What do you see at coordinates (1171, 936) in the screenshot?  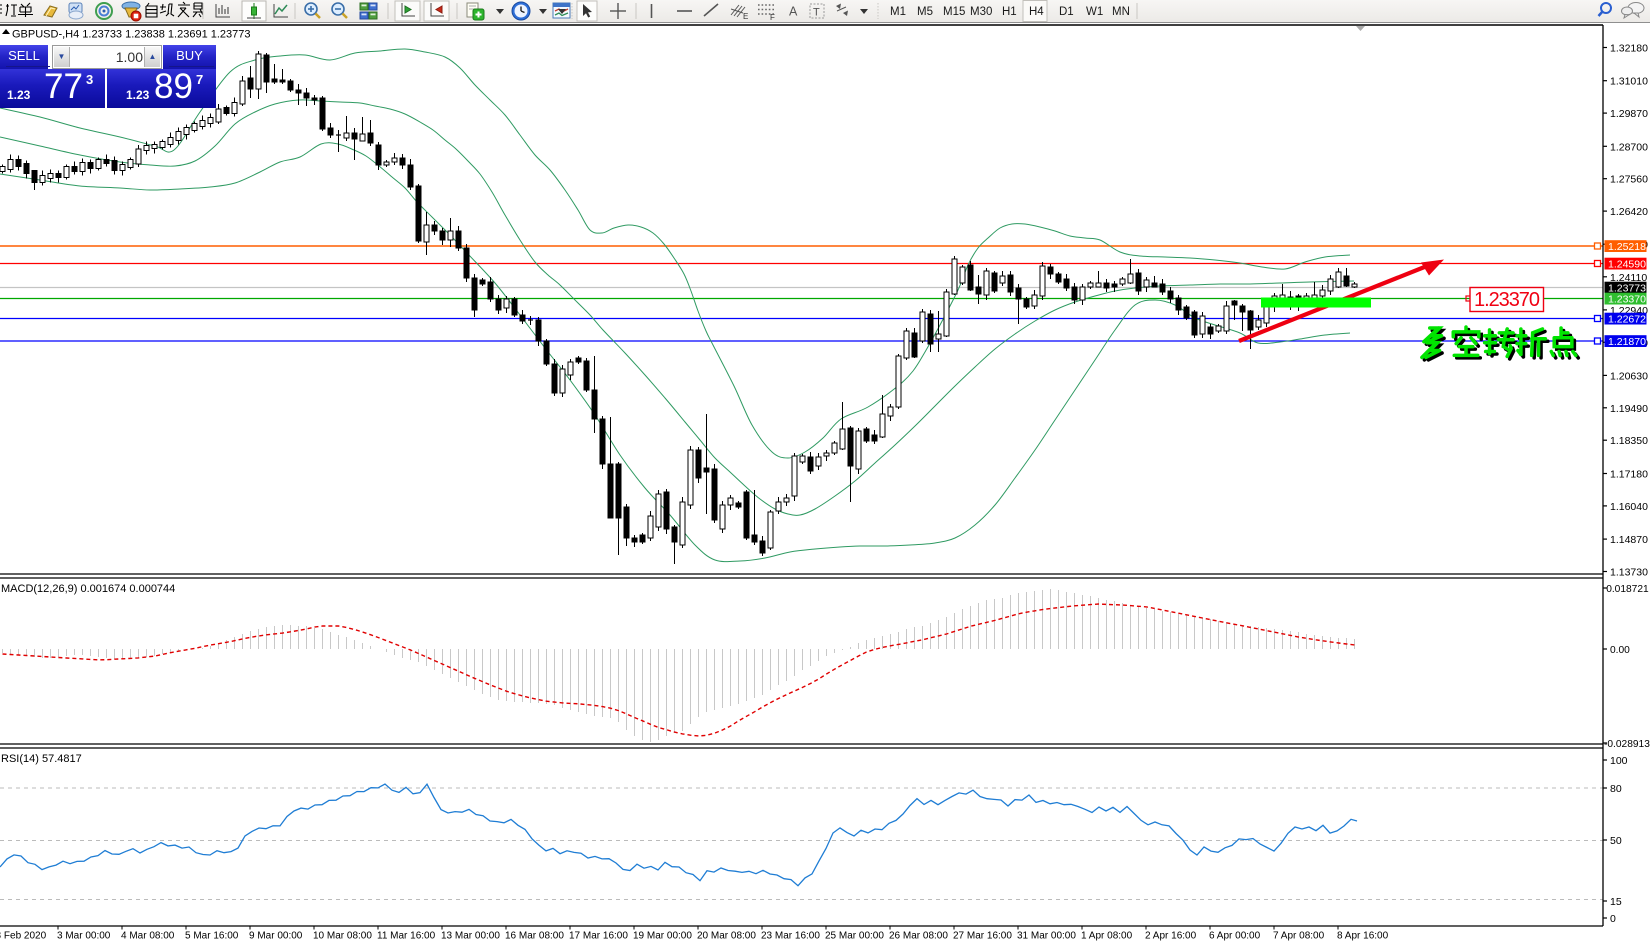 I see `svg-text: 2 Apr 16:00` at bounding box center [1171, 936].